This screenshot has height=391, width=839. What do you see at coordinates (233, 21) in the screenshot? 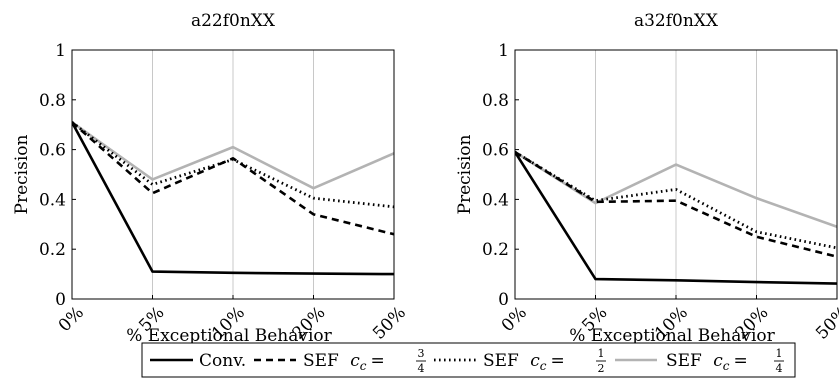
I see `chart-title: a22f0nXX` at bounding box center [233, 21].